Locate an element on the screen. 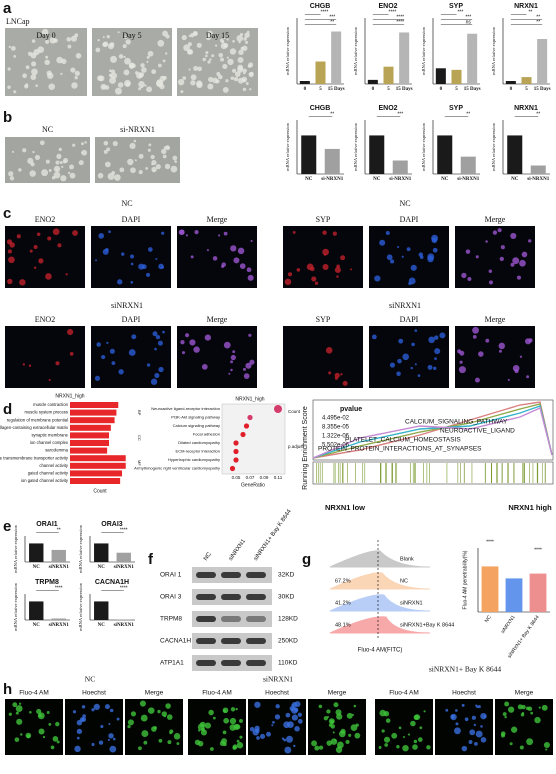 This screenshot has width=556, height=774. group-label: siNRXN1 is located at coordinates (127, 305).